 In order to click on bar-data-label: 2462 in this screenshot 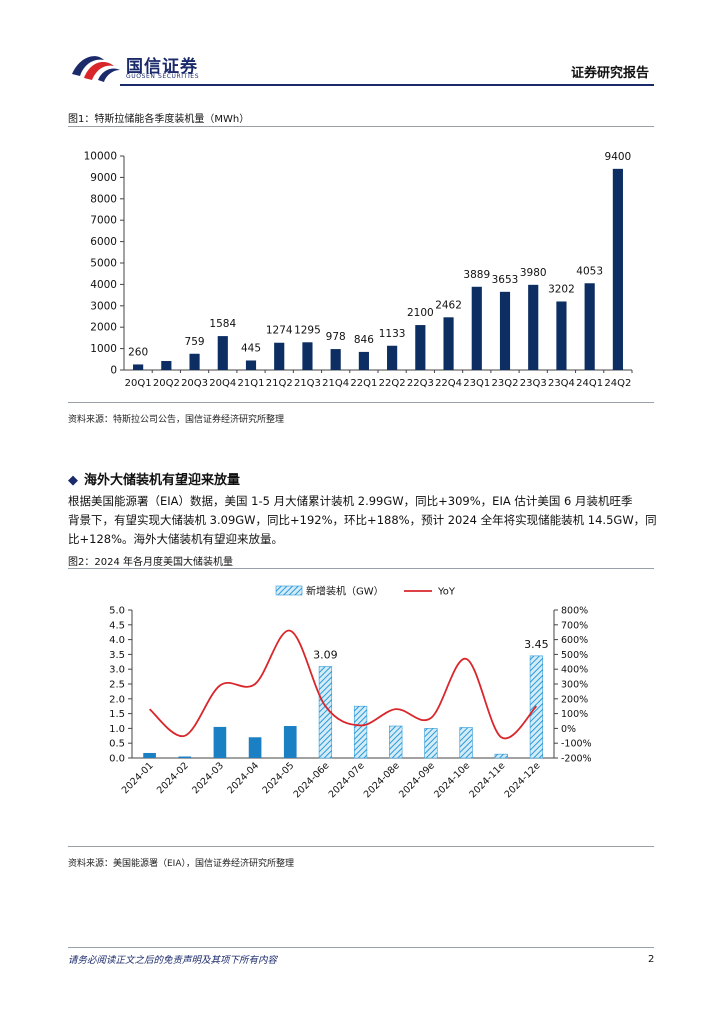, I will do `click(448, 305)`.